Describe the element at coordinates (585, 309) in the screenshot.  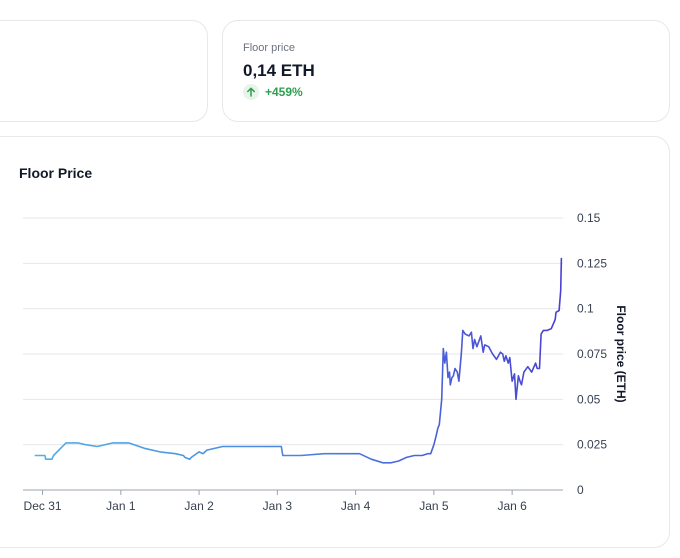
I see `y-tick-label: 0.1` at that location.